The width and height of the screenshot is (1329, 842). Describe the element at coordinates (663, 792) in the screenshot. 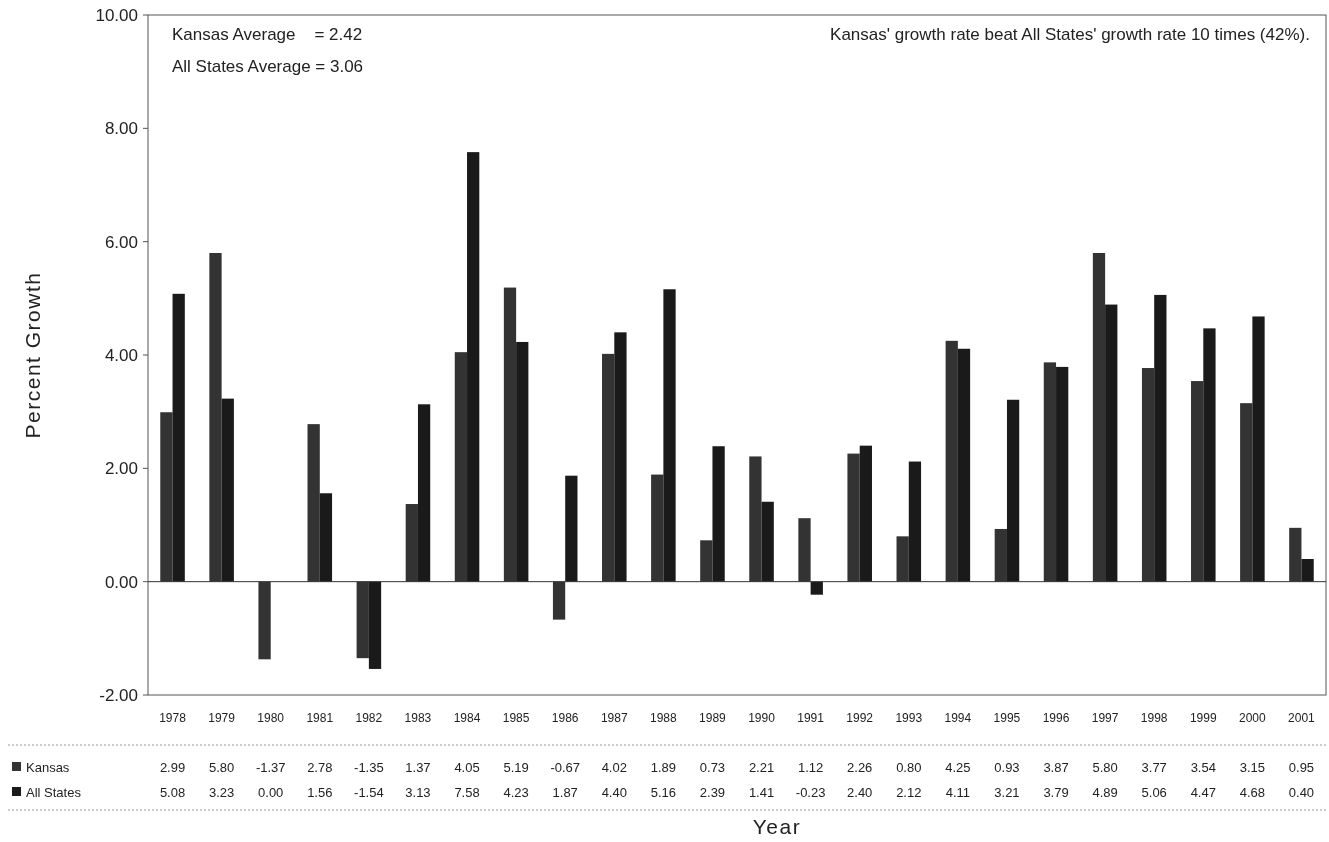

I see `data-label: 5.16` at that location.